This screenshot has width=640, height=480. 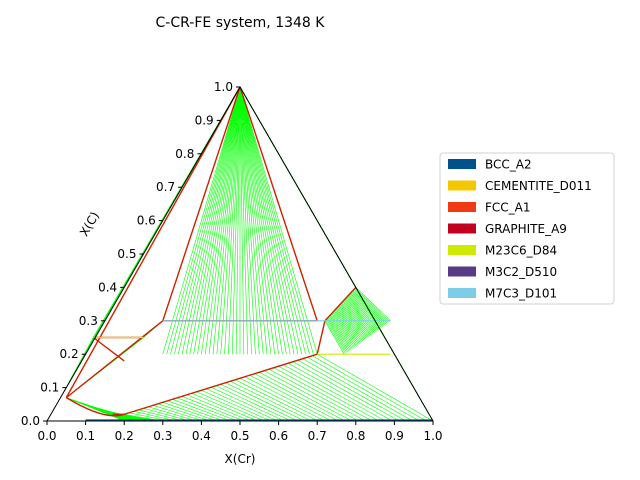 What do you see at coordinates (165, 187) in the screenshot?
I see `y-tick-label: 0.7` at bounding box center [165, 187].